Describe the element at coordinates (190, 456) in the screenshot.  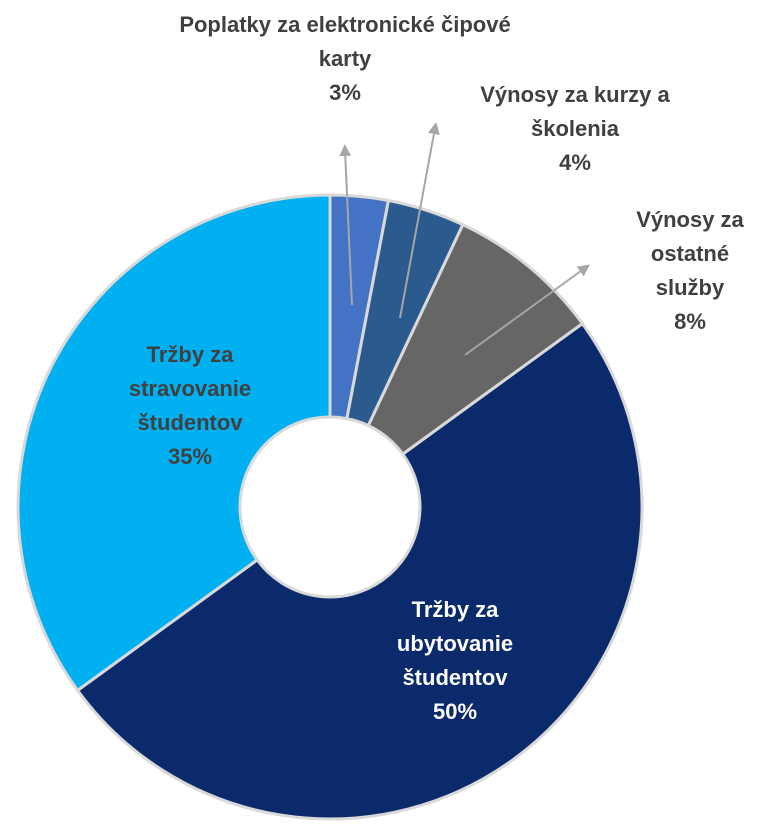
I see `value-label: 35%` at that location.